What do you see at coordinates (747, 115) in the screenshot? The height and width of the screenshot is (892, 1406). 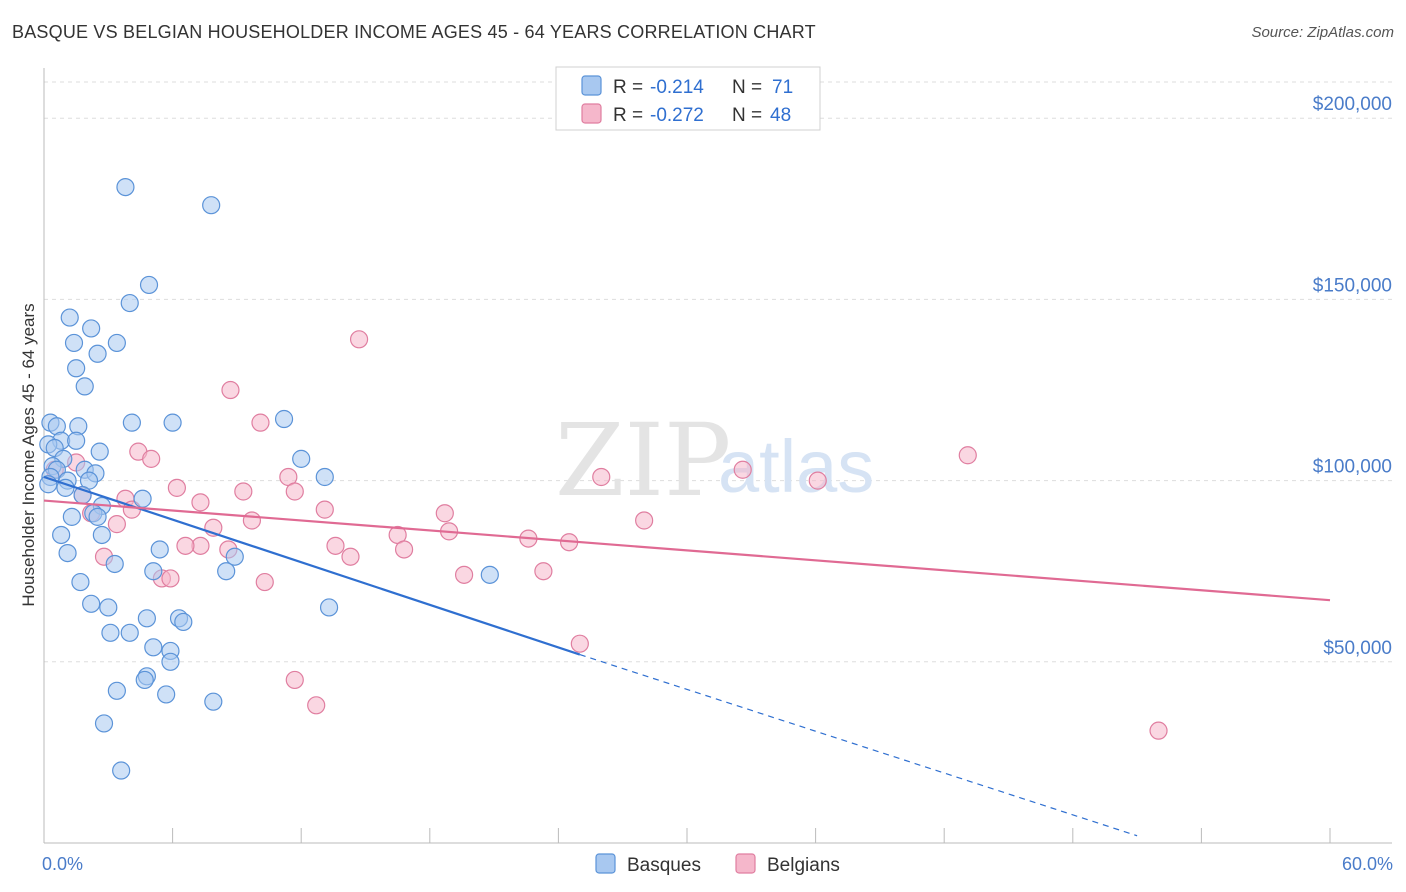 I see `legend-n-label-belgians: N =` at bounding box center [747, 115].